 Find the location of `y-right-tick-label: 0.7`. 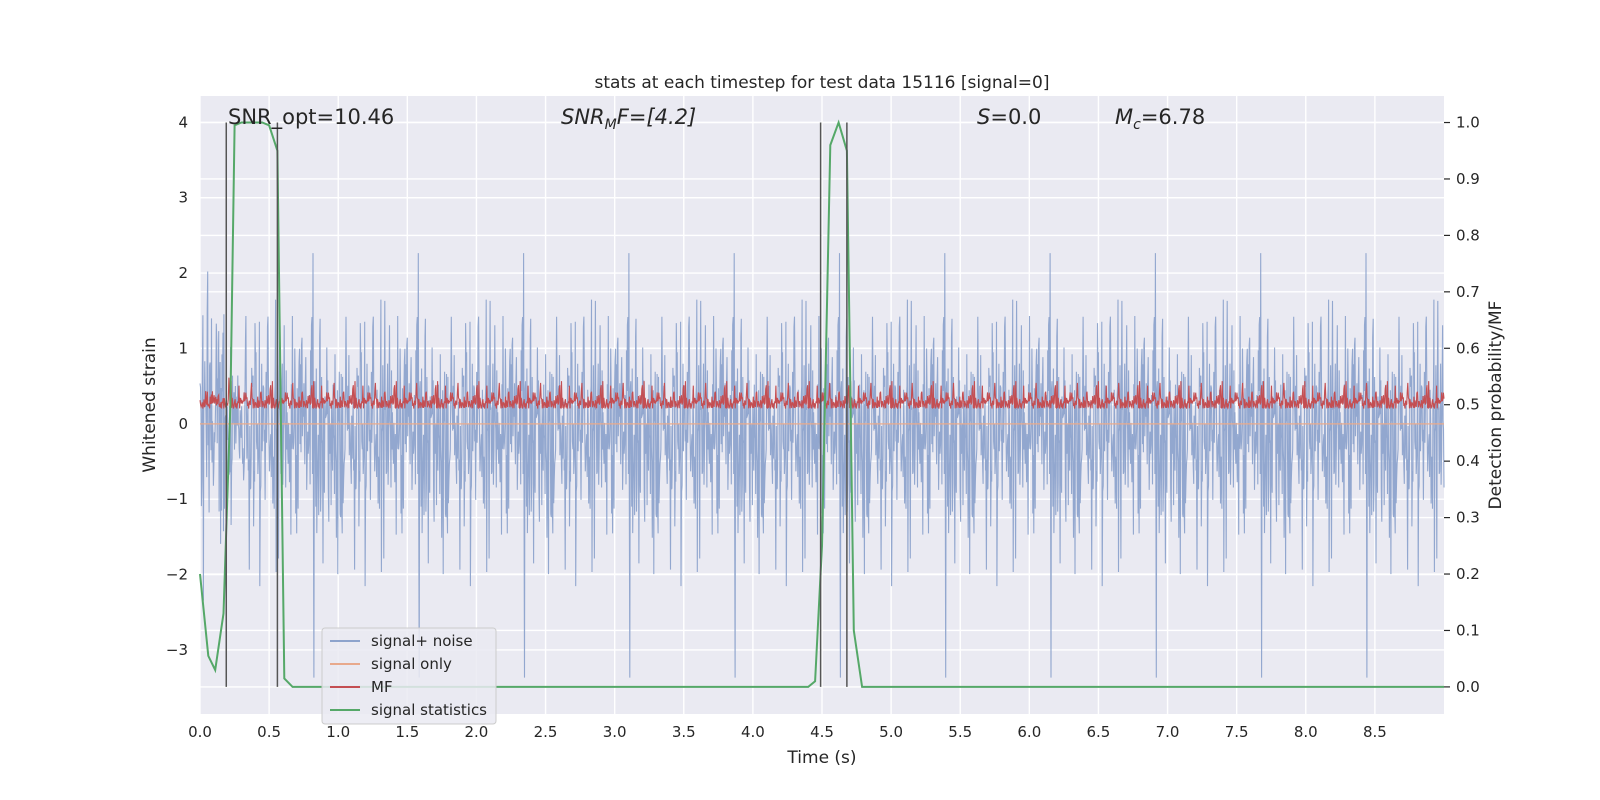

y-right-tick-label: 0.7 is located at coordinates (1468, 292).